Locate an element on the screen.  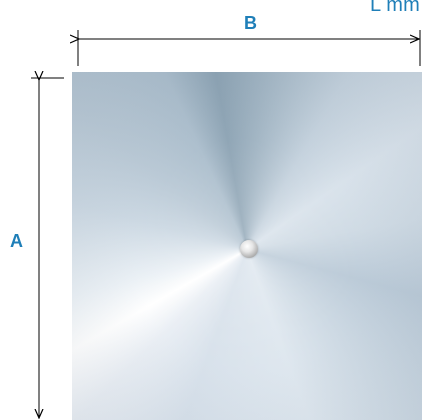
dimension-b-label: B is located at coordinates (250, 23).